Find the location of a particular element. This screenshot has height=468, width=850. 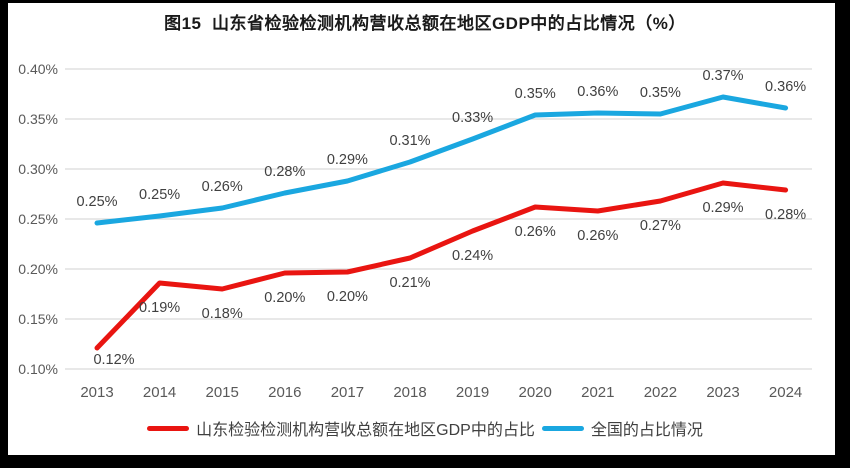

legend-label-national: 全国的占比情况 is located at coordinates (646, 430).